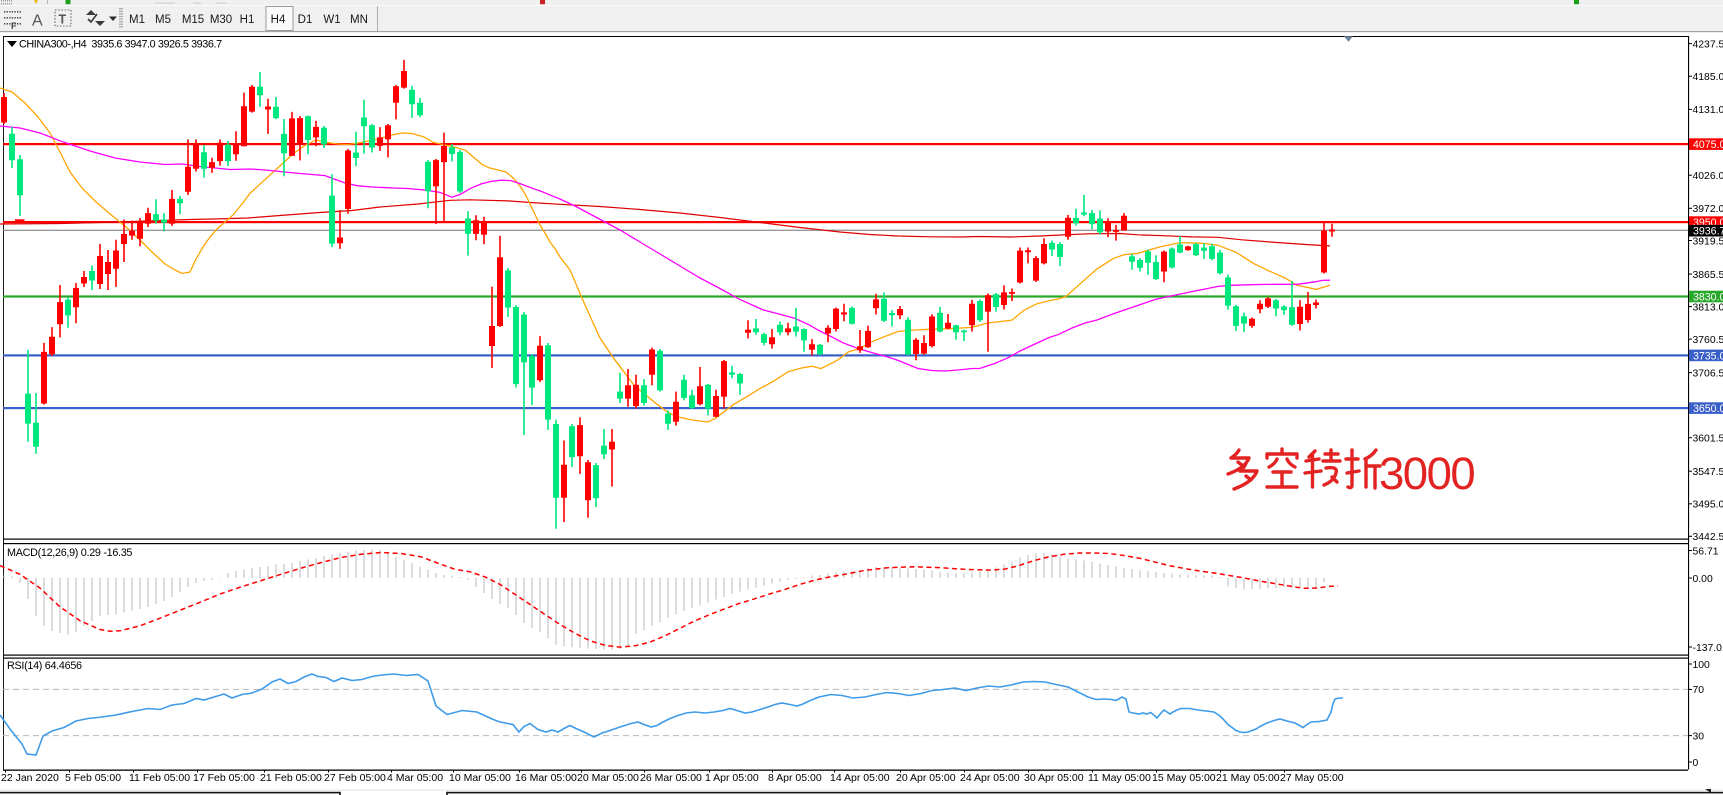  I want to click on svg-text: 21 May 05:00, so click(1248, 778).